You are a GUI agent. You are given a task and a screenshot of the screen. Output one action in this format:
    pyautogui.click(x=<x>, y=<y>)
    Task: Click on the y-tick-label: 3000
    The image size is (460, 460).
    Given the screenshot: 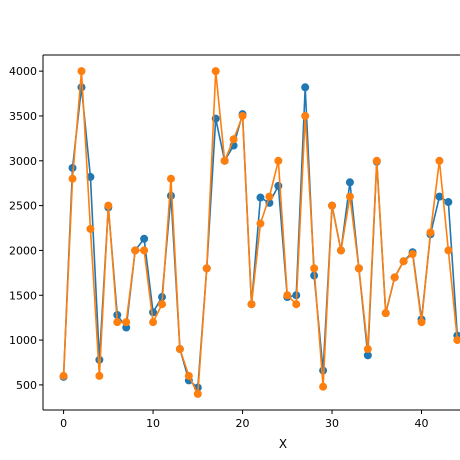 What is the action you would take?
    pyautogui.click(x=23, y=161)
    